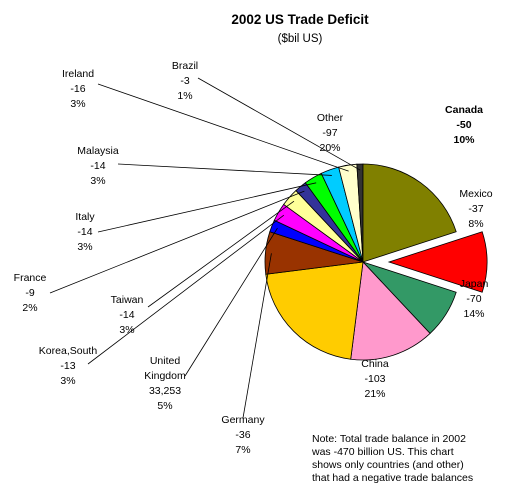 Image resolution: width=522 pixels, height=500 pixels. Describe the element at coordinates (127, 315) in the screenshot. I see `slice-label: Taiwan -14 3%` at that location.